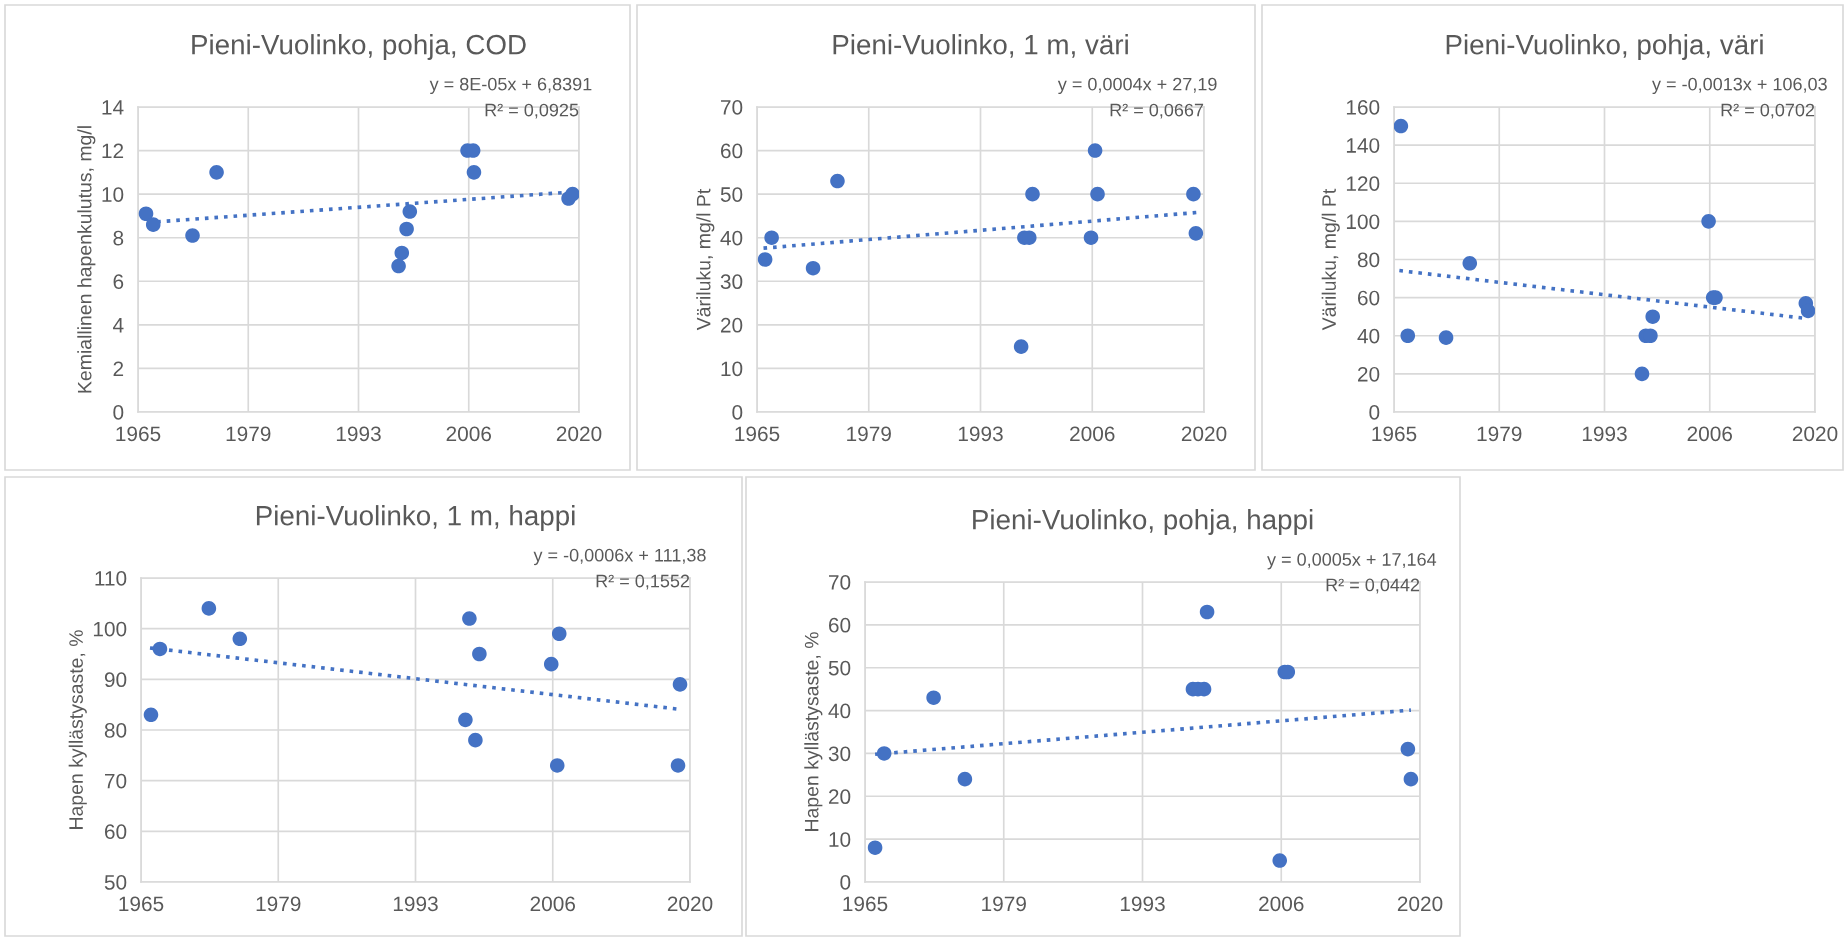 The width and height of the screenshot is (1847, 939). What do you see at coordinates (1363, 145) in the screenshot?
I see `y-tick-label: 140` at bounding box center [1363, 145].